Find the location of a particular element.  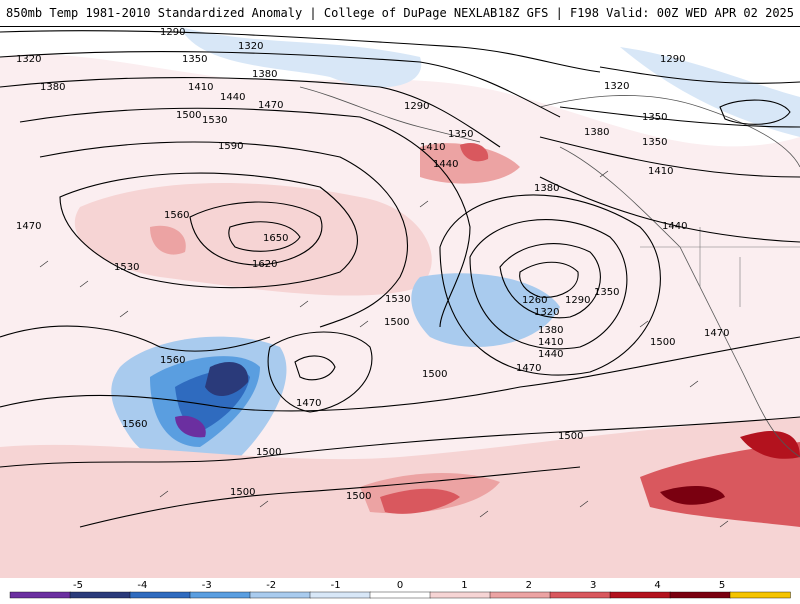

colorbar-tick-label: -5 is located at coordinates (78, 585).